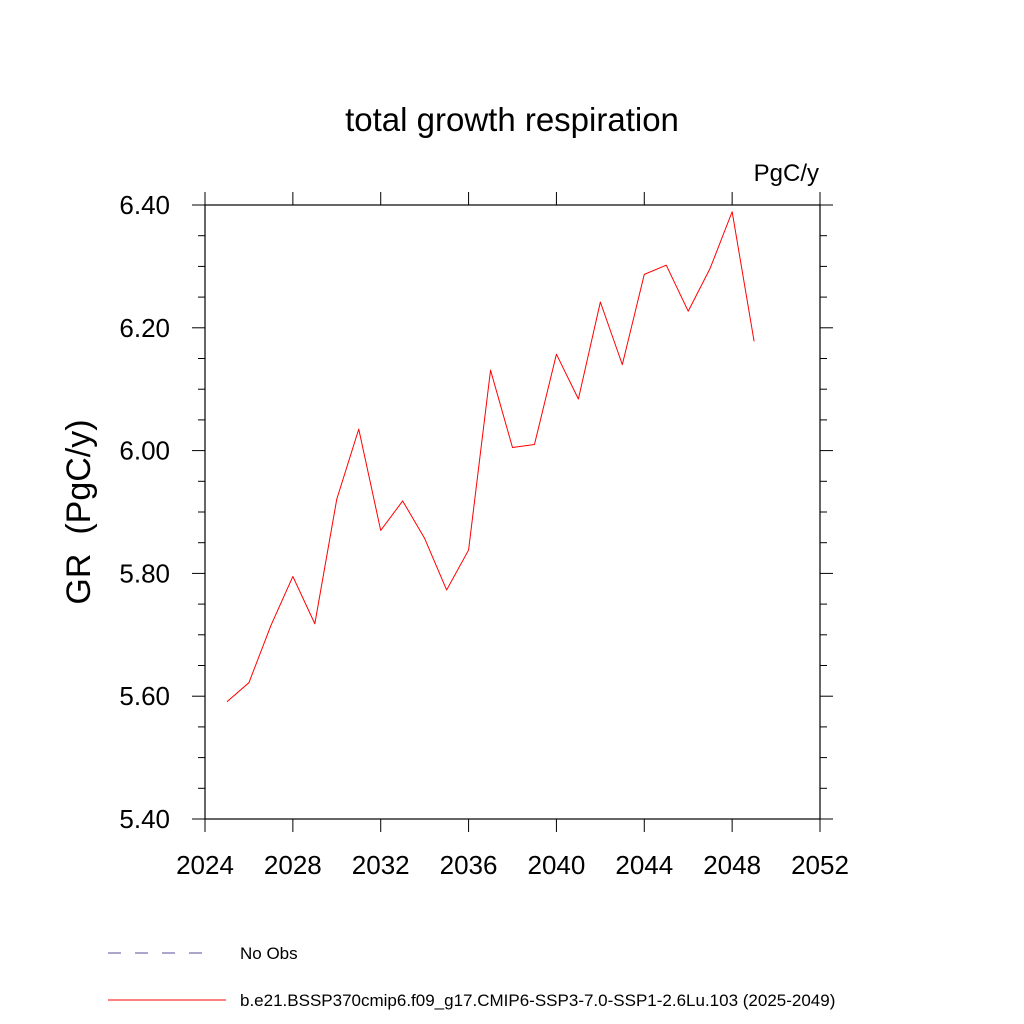 Image resolution: width=1024 pixels, height=1024 pixels. I want to click on chart-title: total growth respiration, so click(512, 119).